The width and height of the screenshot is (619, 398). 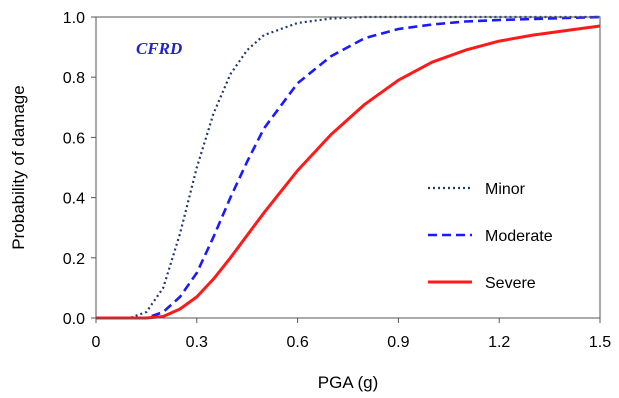 What do you see at coordinates (499, 342) in the screenshot?
I see `x-tick-label: 1.2` at bounding box center [499, 342].